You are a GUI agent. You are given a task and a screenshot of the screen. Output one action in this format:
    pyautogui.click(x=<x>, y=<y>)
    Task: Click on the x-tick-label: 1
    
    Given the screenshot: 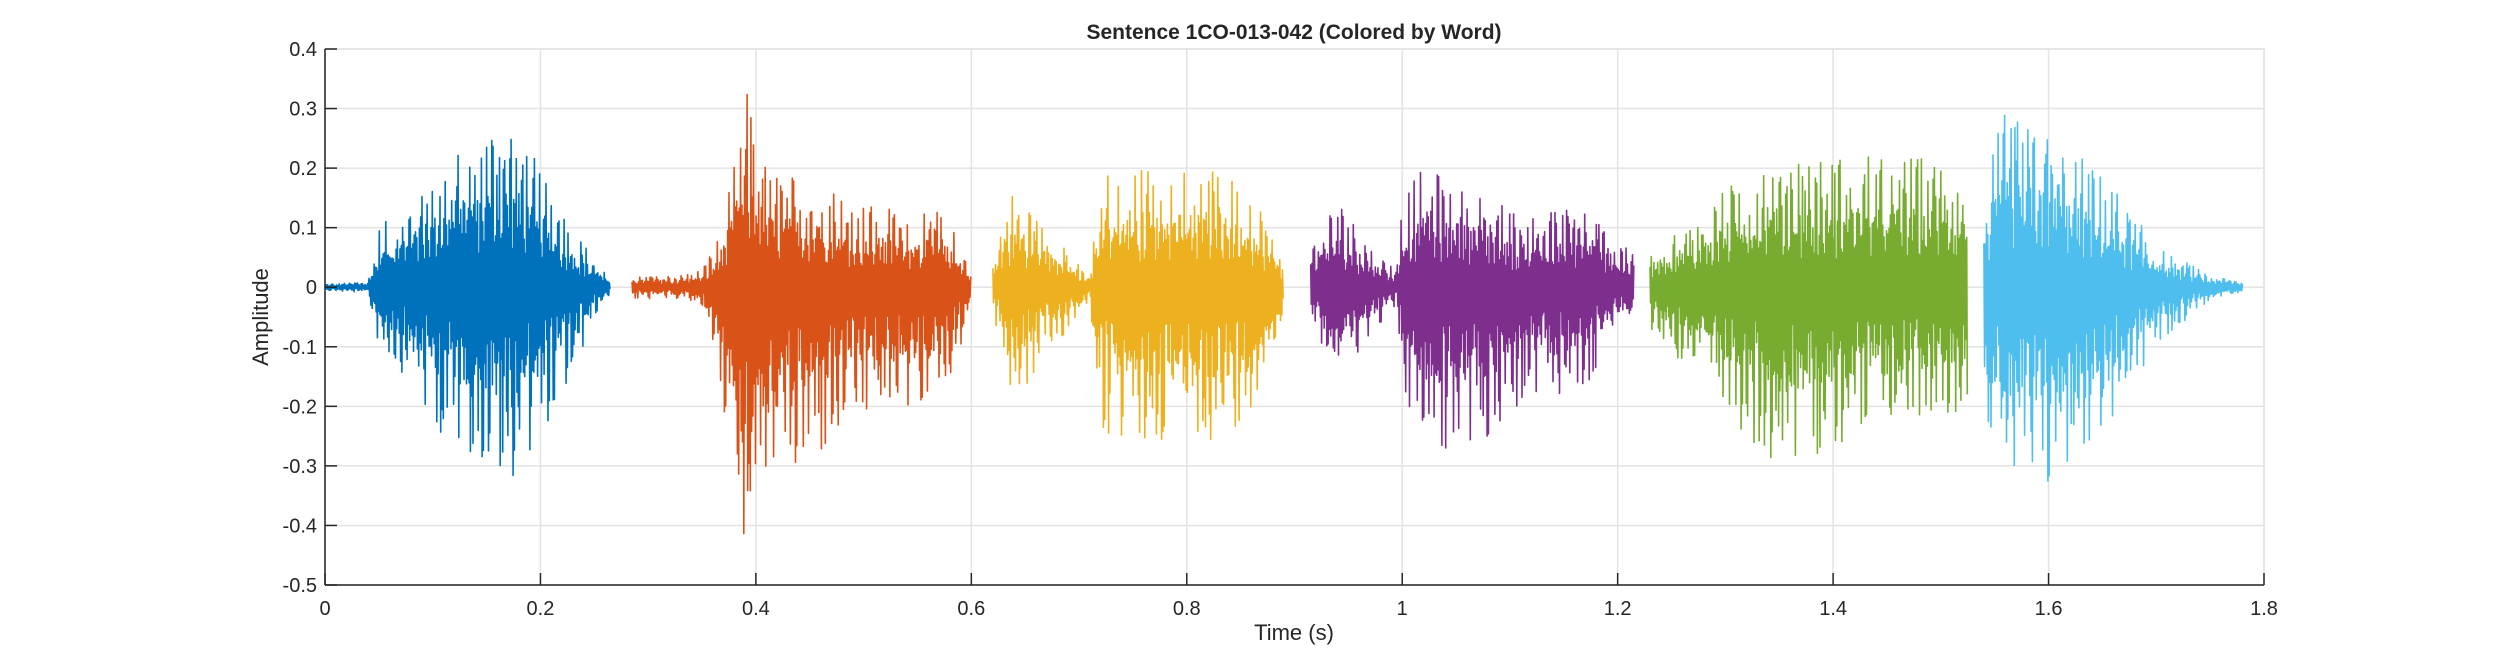 What is the action you would take?
    pyautogui.click(x=1402, y=609)
    